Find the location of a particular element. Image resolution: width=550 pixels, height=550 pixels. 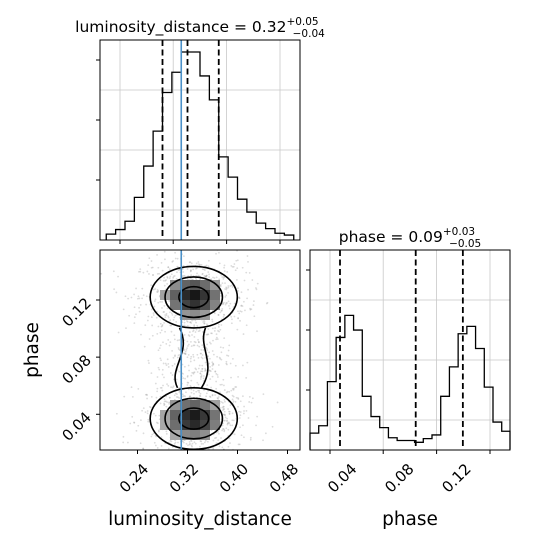

tick-label: 0.08 is located at coordinates (399, 478).